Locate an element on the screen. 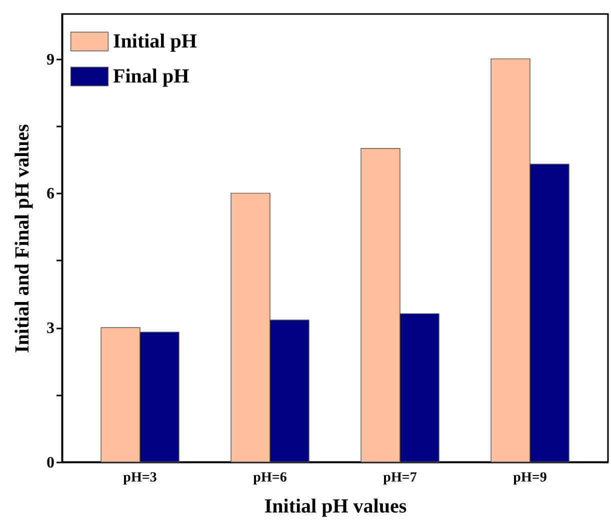 Image resolution: width=611 pixels, height=530 pixels. y-tick-label: 9 is located at coordinates (50, 59).